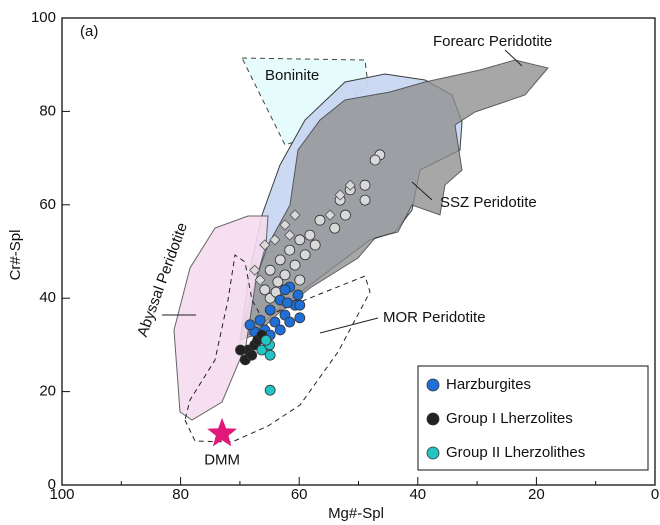  Describe the element at coordinates (292, 75) in the screenshot. I see `field-label: Boninite` at that location.